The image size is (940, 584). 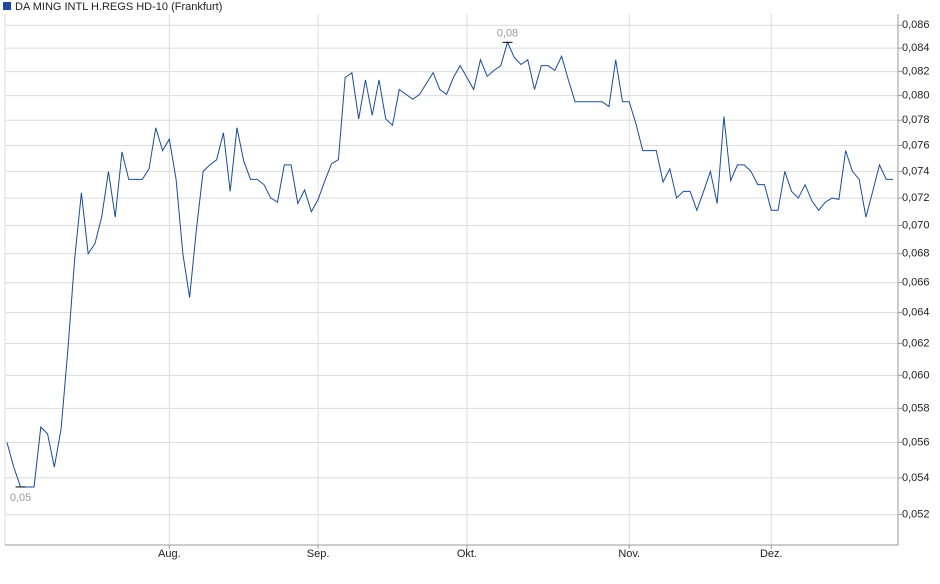 What do you see at coordinates (916, 171) in the screenshot?
I see `y-tick-label: 0,074` at bounding box center [916, 171].